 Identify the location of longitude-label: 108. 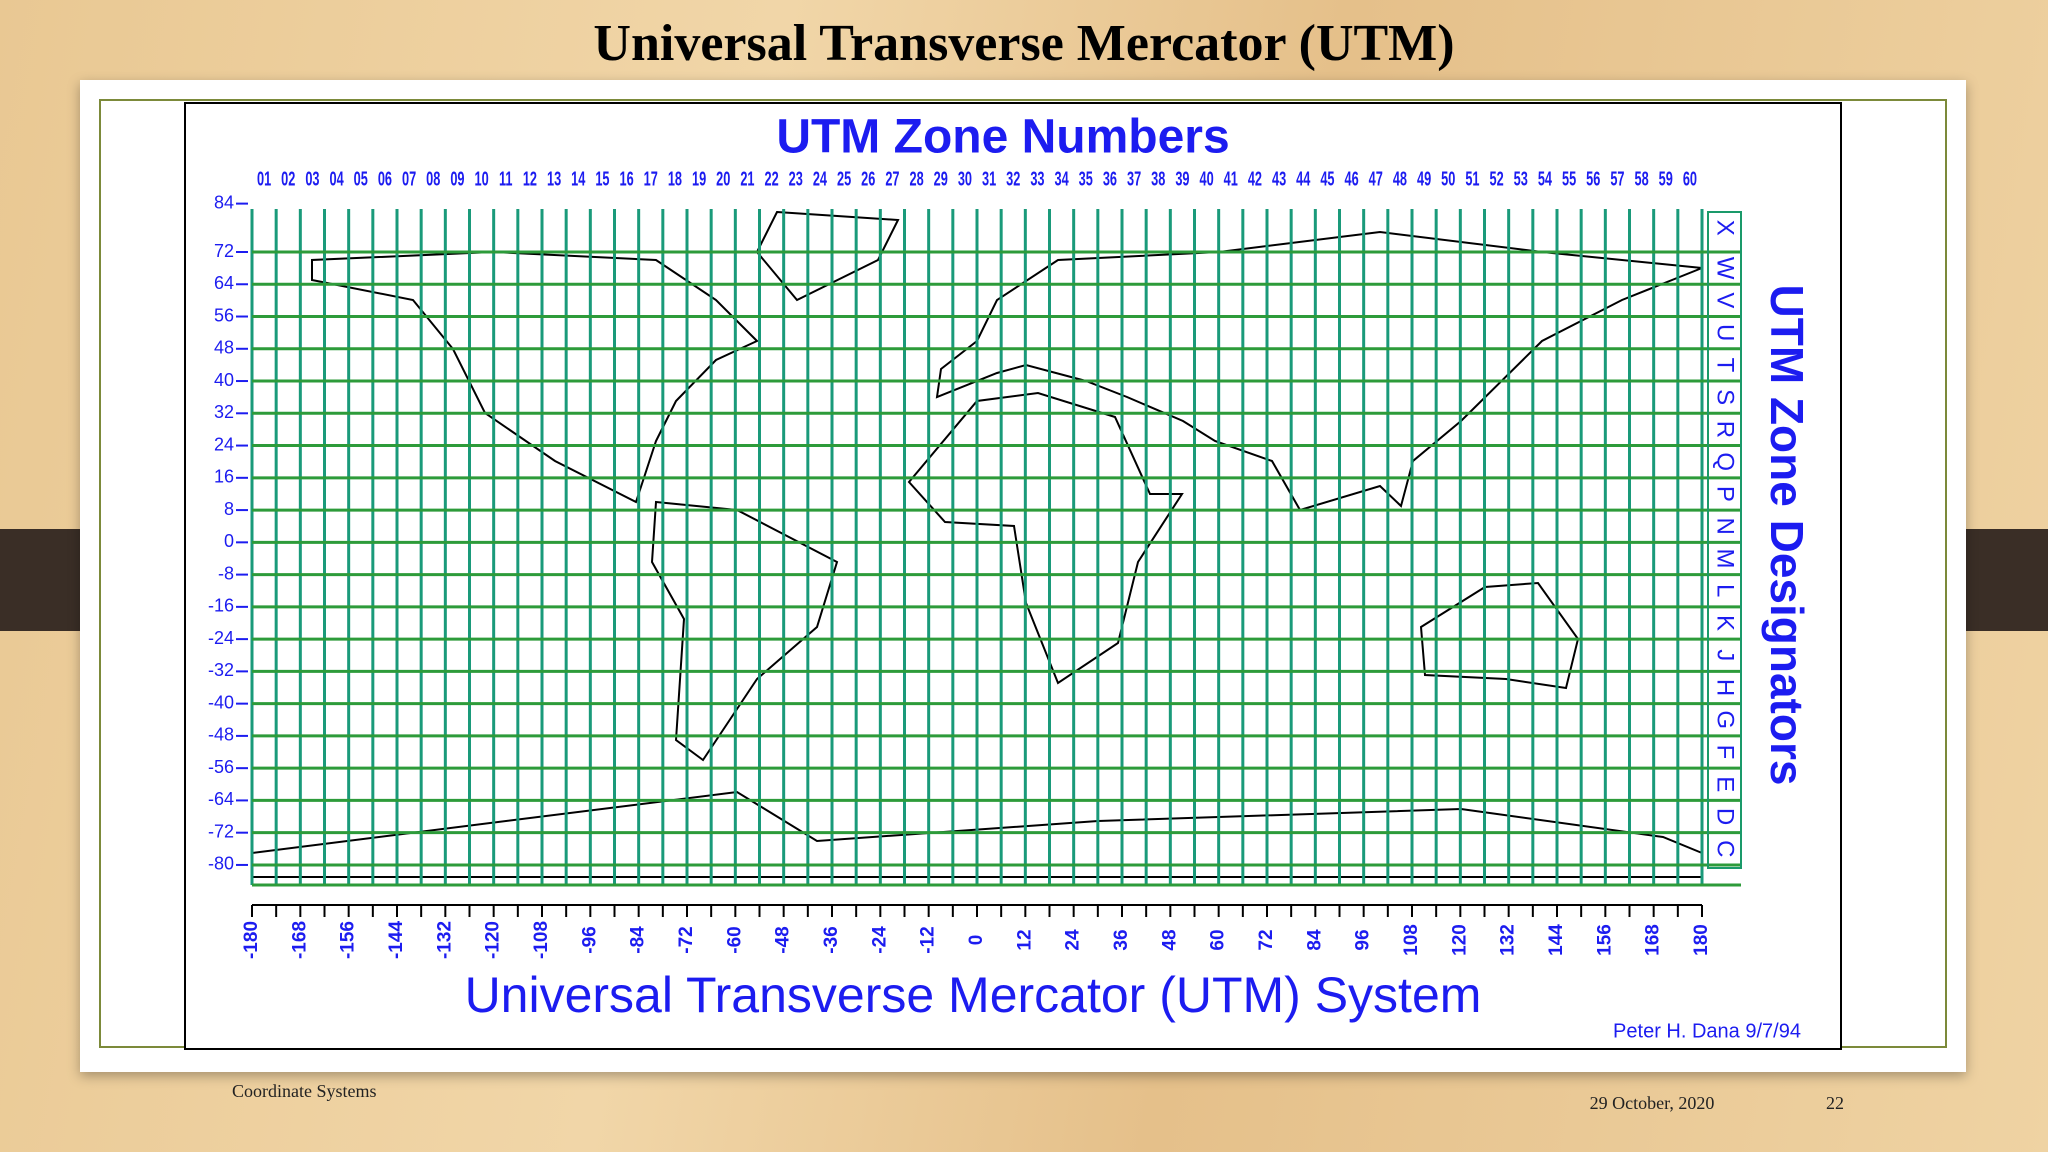
(1411, 940).